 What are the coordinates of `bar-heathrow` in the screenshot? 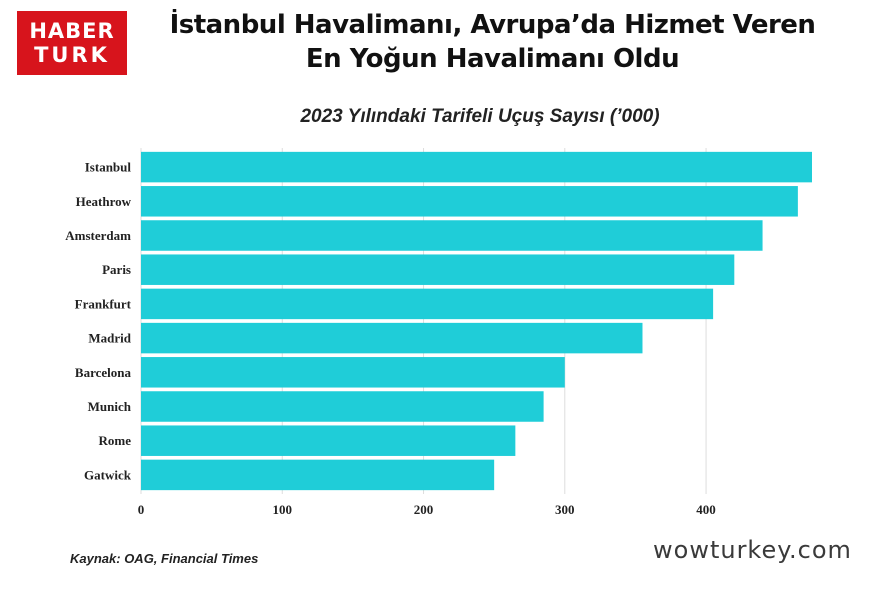 It's located at (469, 201).